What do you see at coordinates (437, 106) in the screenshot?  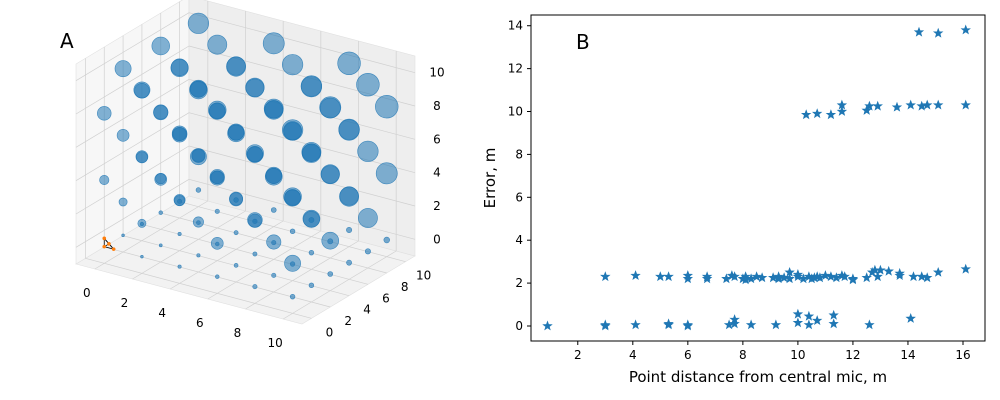 I see `z-tick-label: 8` at bounding box center [437, 106].